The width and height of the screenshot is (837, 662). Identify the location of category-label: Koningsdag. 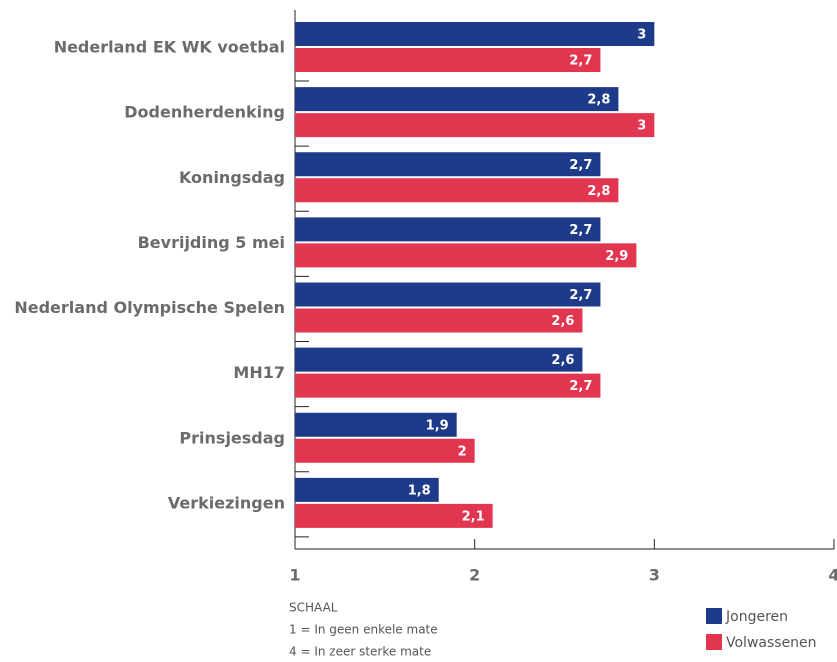
(232, 177).